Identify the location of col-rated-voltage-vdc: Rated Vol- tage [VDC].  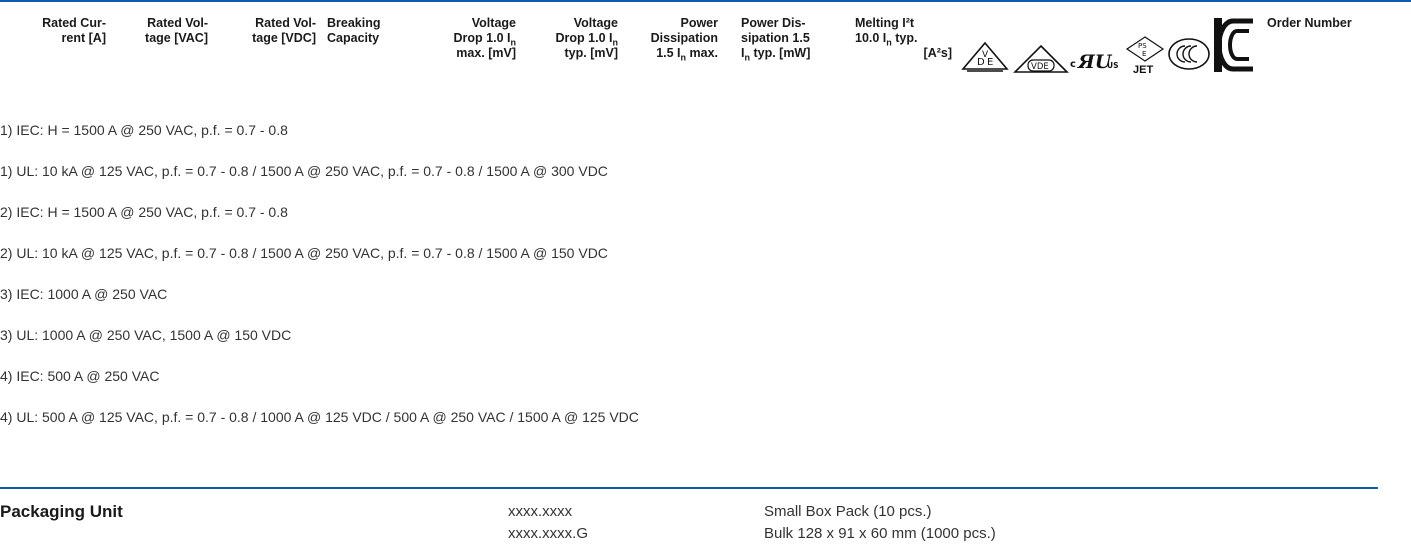
(272, 31).